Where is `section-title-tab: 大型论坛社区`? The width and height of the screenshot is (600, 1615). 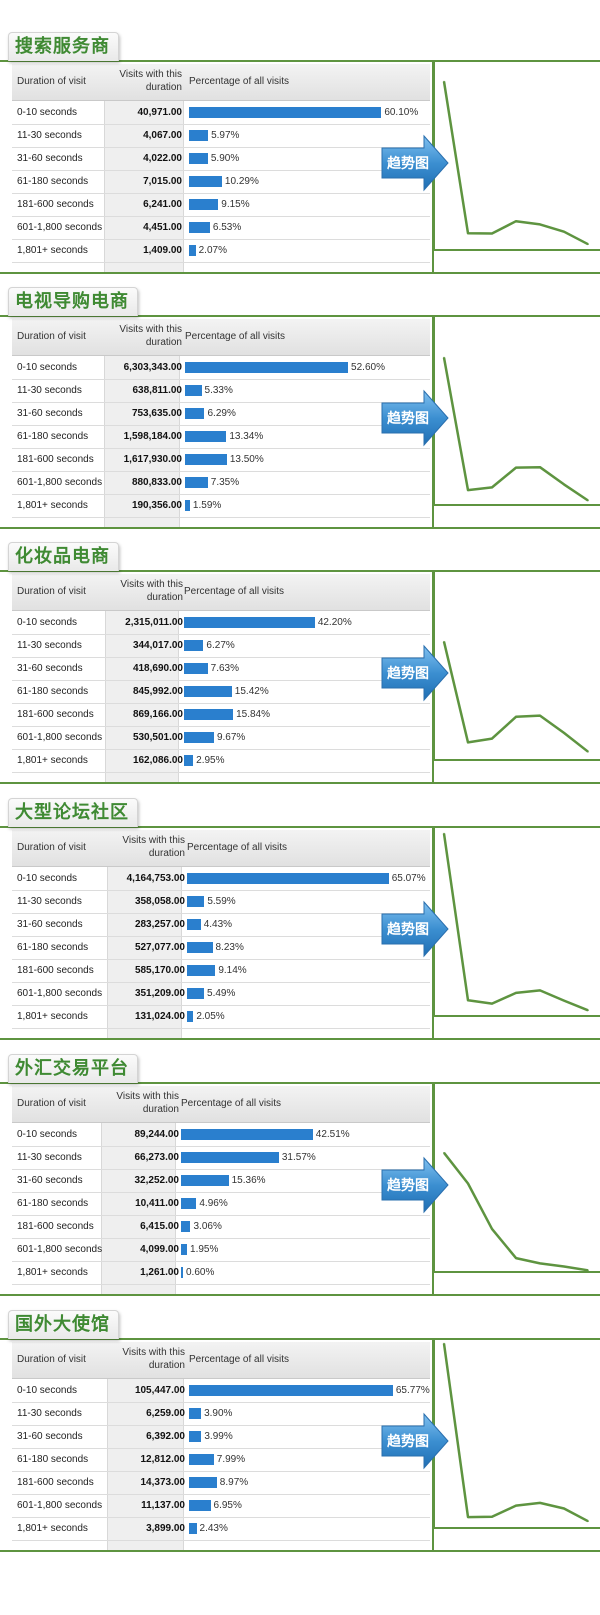 section-title-tab: 大型论坛社区 is located at coordinates (73, 812).